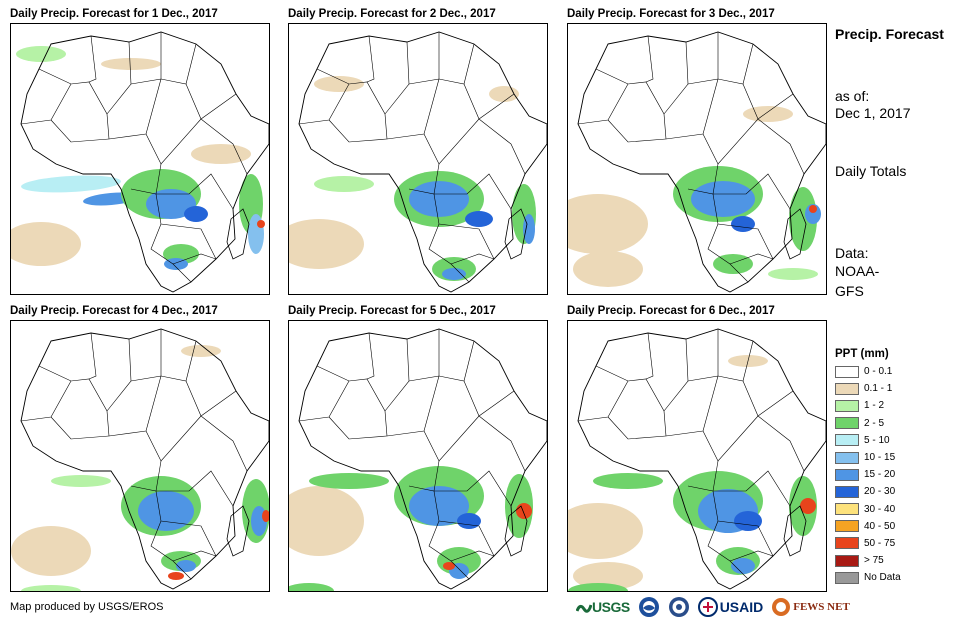 The height and width of the screenshot is (626, 967). I want to click on legend-item: No Data, so click(900, 577).